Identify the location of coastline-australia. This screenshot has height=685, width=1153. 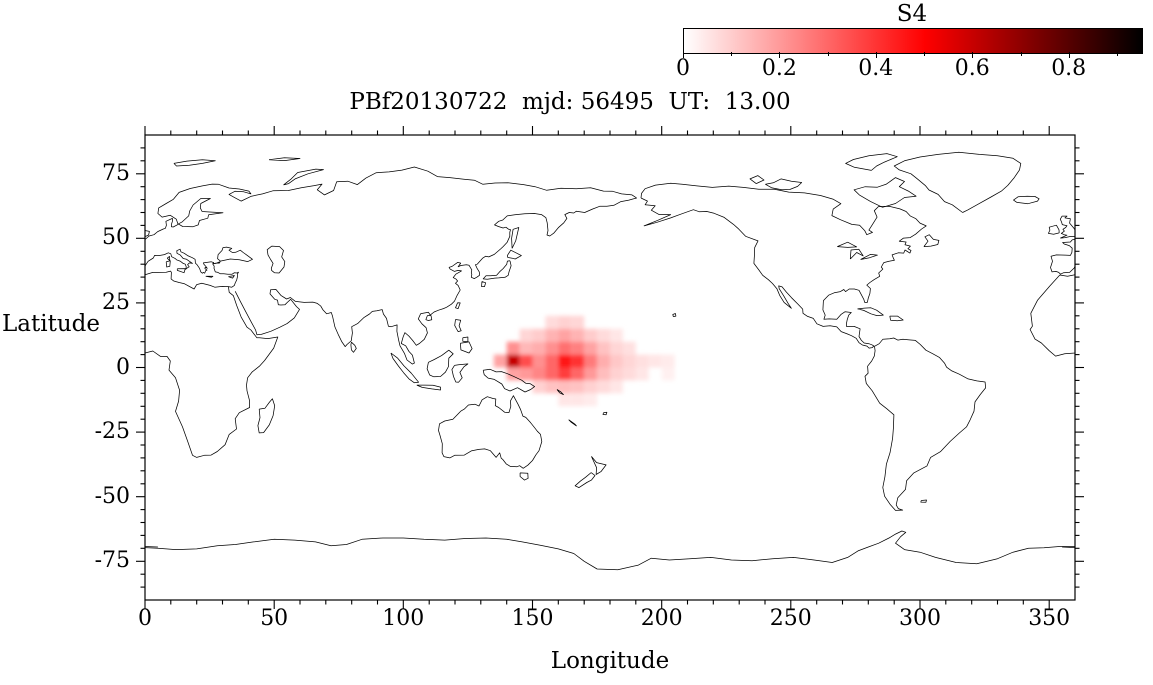
(490, 432).